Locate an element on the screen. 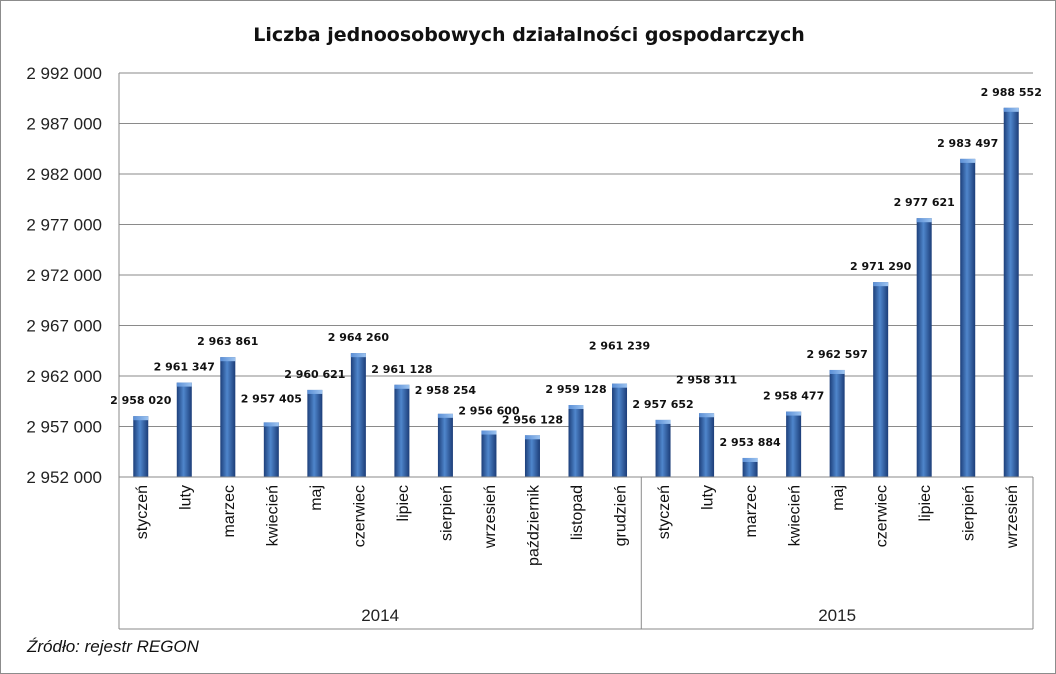  data-label: 2 957 405 is located at coordinates (271, 398).